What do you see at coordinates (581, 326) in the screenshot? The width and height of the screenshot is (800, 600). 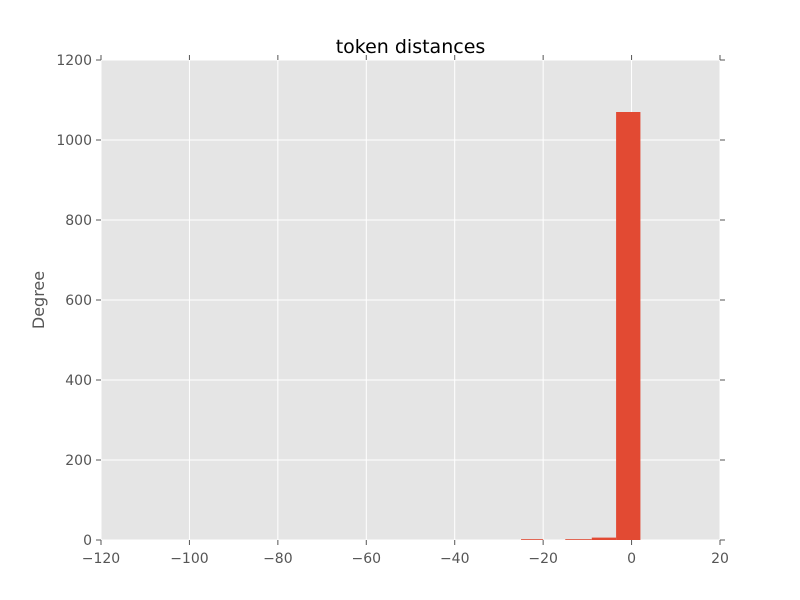 I see `bars` at bounding box center [581, 326].